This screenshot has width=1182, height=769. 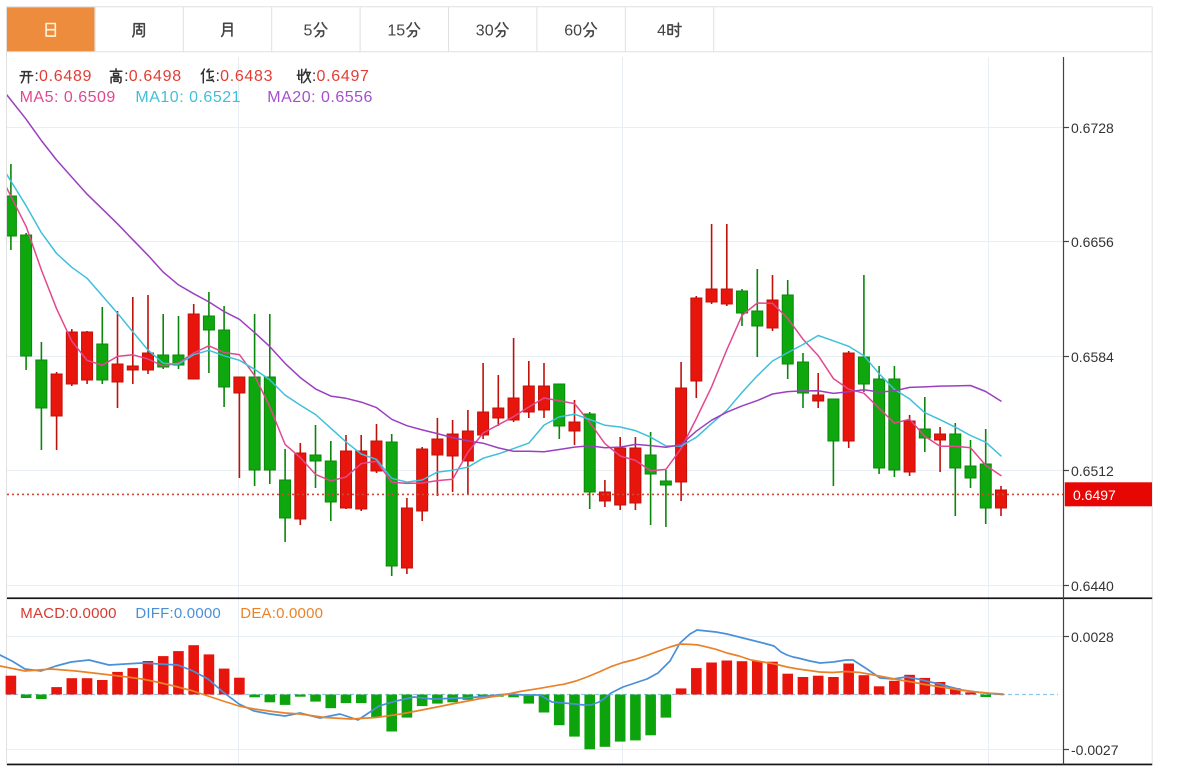 What do you see at coordinates (68, 97) in the screenshot?
I see `svg-text: MA5: 0.6509` at bounding box center [68, 97].